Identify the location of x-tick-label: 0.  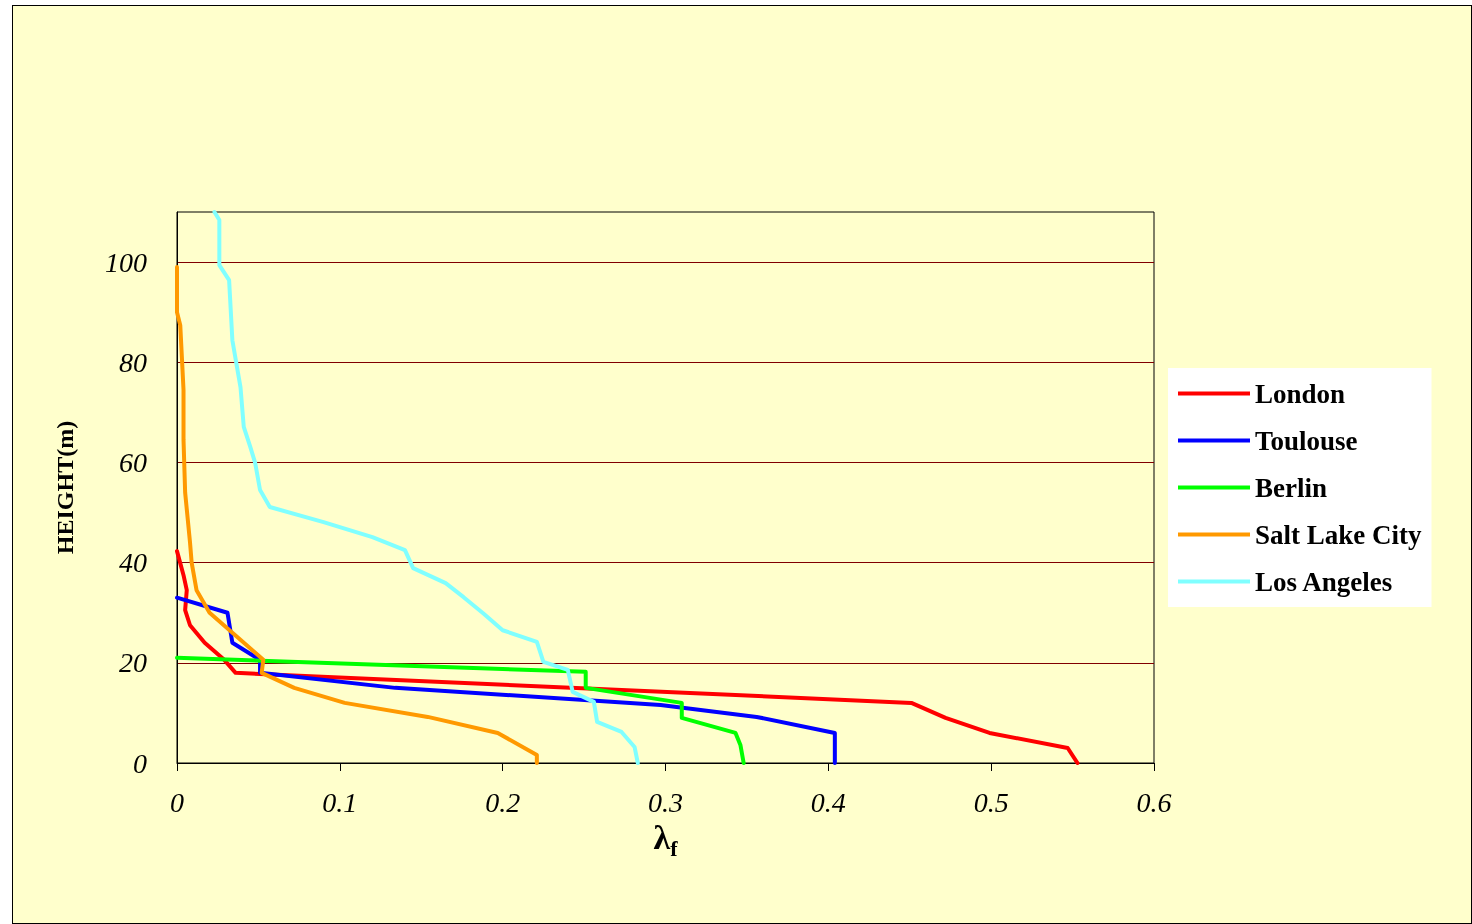
(177, 802).